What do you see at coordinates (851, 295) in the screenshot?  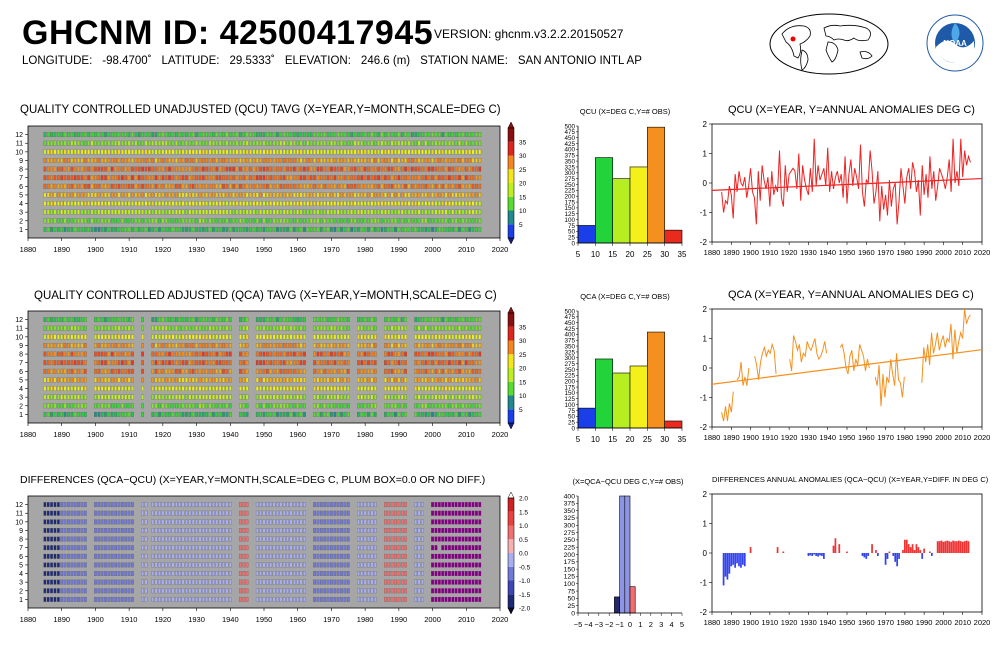 I see `qca-anom-title: QCA (X=YEAR, Y=ANNUAL ANOMALIES DEG C)` at bounding box center [851, 295].